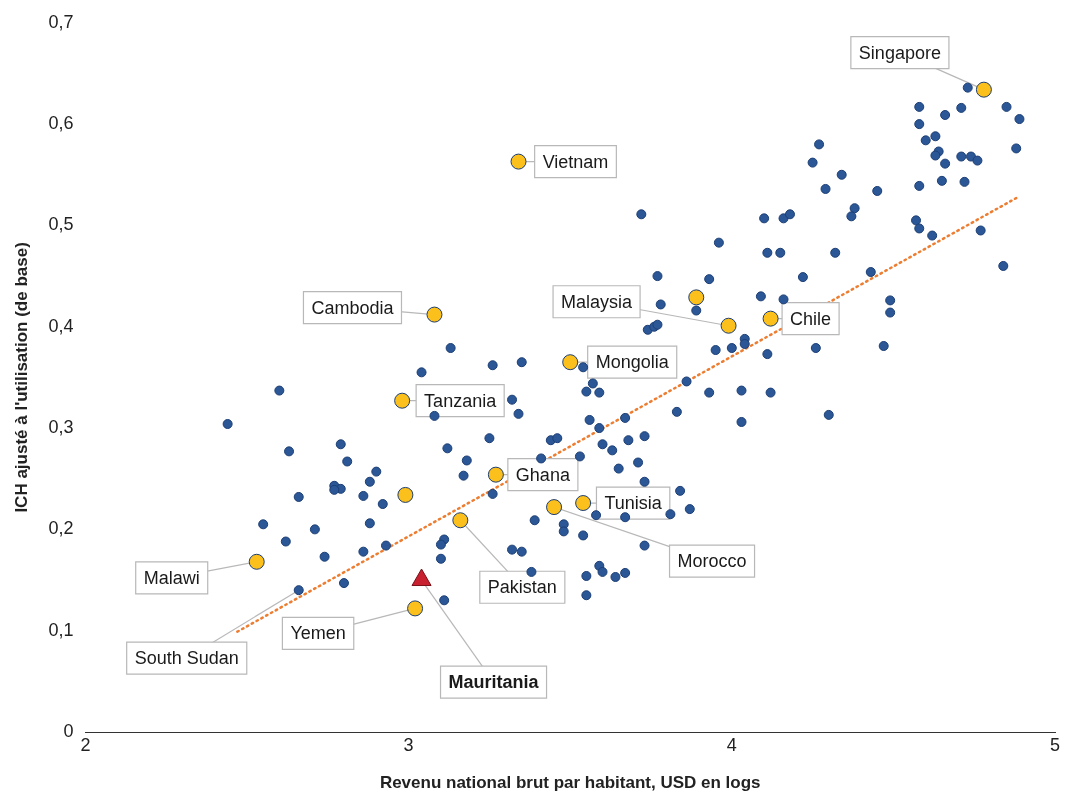 This screenshot has width=1067, height=798. Describe the element at coordinates (632, 362) in the screenshot. I see `annotation: Mongolia` at that location.